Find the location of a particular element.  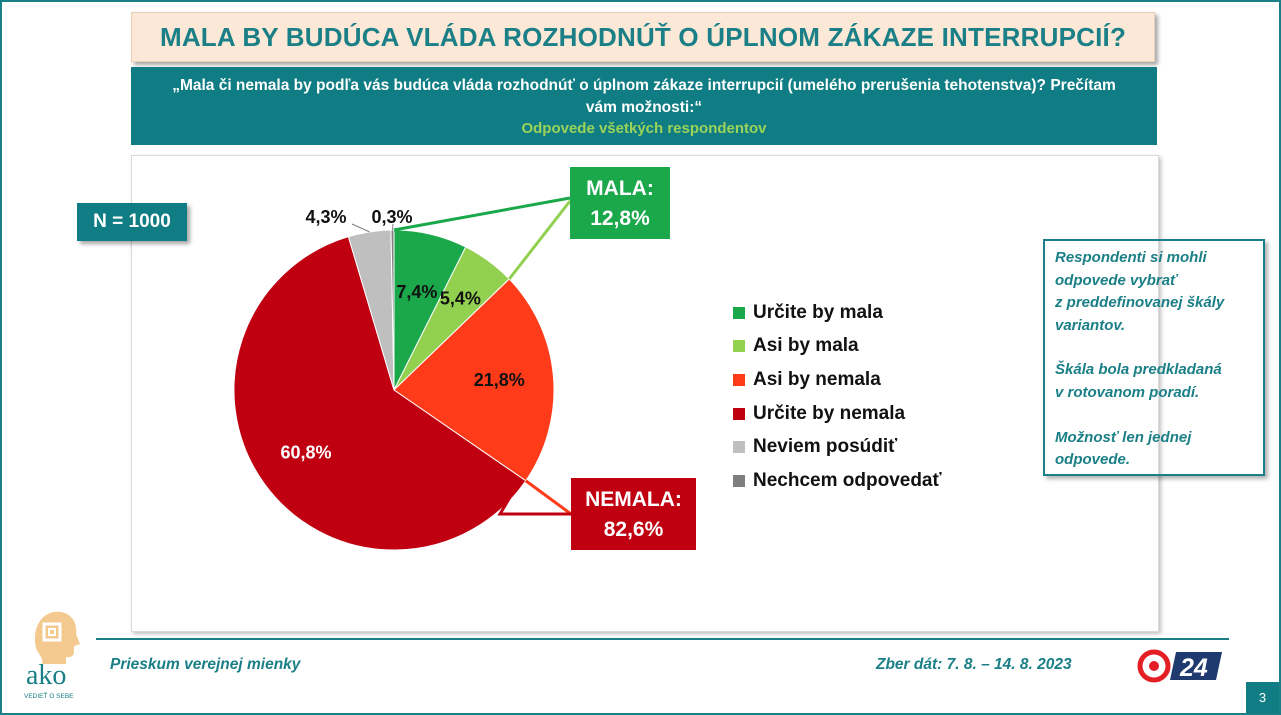

note-line: v rotovanom poradí. is located at coordinates (1127, 392).